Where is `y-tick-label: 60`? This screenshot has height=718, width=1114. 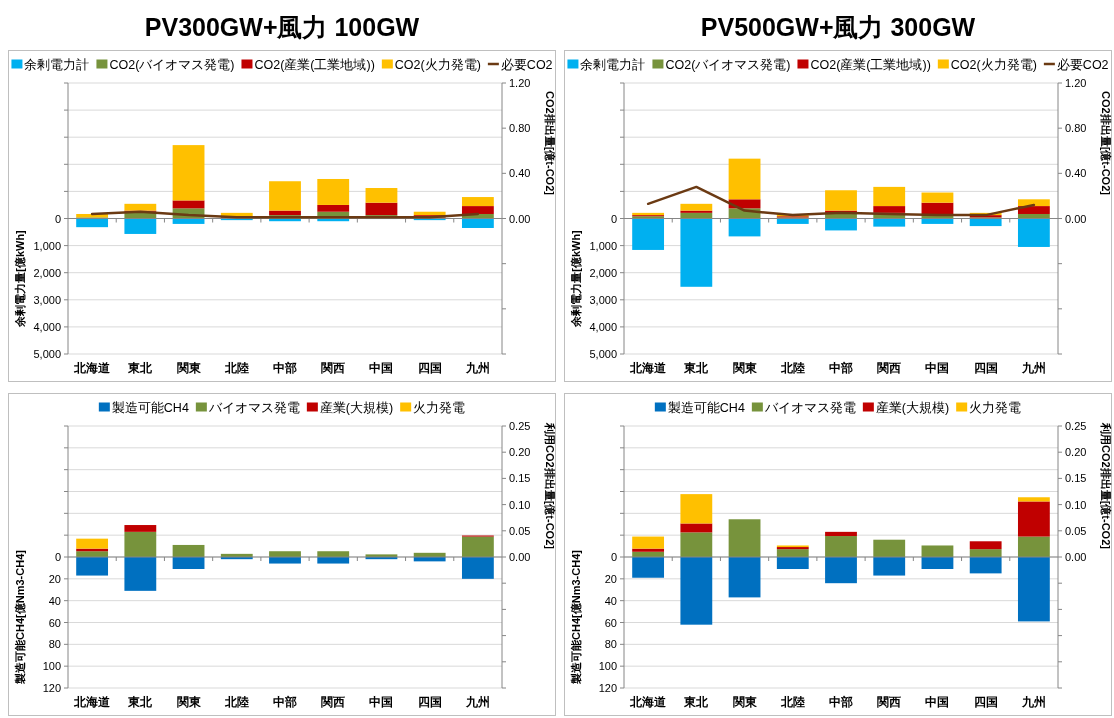 y-tick-label: 60 is located at coordinates (610, 622).